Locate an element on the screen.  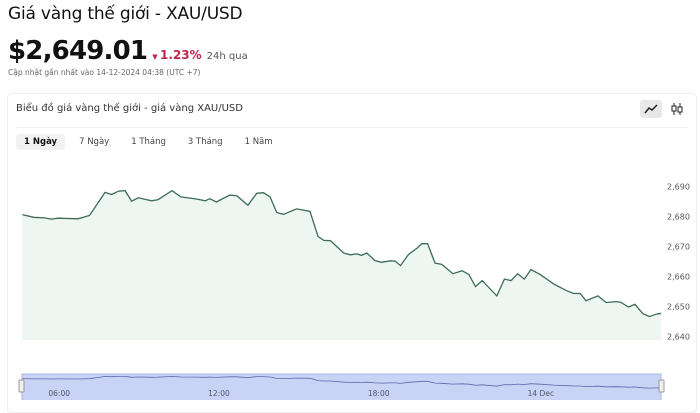
y-tick-label: 2,680 is located at coordinates (678, 217).